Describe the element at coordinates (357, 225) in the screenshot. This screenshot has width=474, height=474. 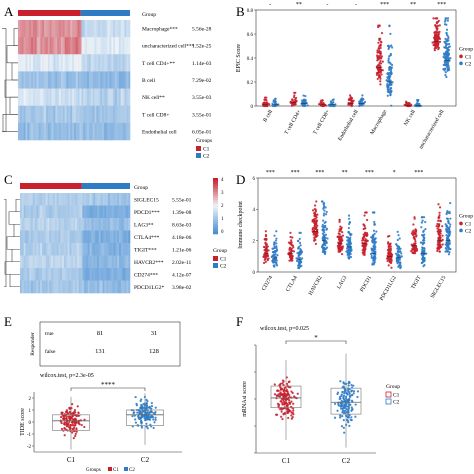
I see `plot-frame` at that location.